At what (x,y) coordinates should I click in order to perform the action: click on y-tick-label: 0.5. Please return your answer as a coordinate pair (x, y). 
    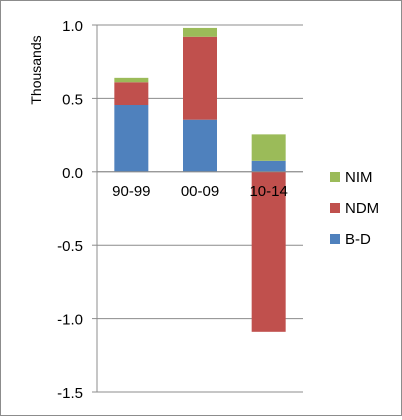
    Looking at the image, I should click on (72, 99).